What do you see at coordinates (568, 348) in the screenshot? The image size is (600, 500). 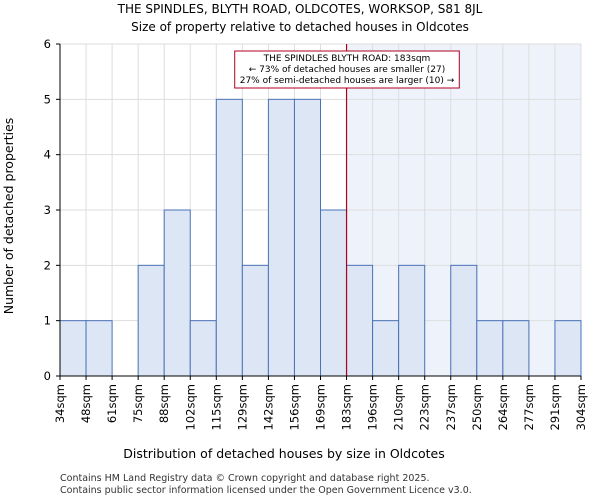 I see `bar-291sqm` at bounding box center [568, 348].